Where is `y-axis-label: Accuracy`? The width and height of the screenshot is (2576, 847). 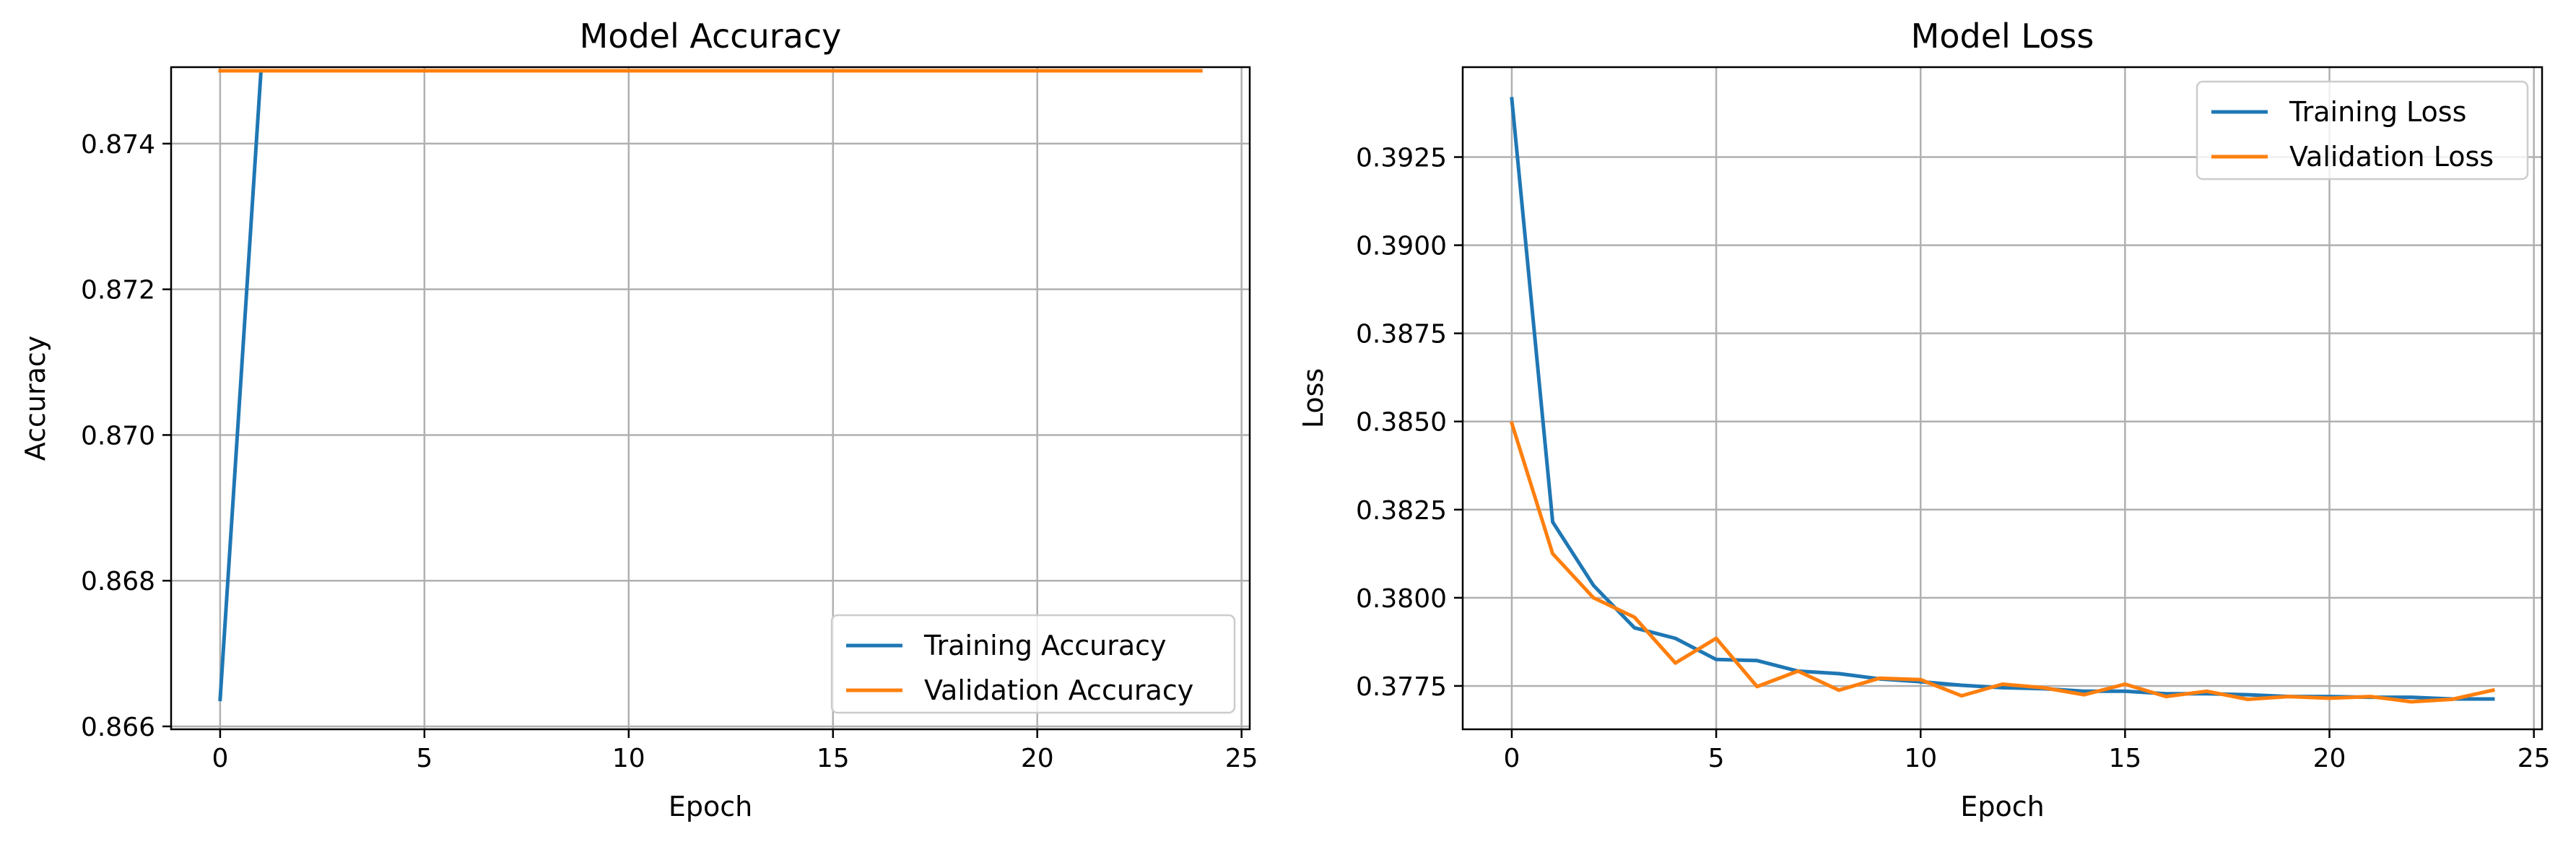 y-axis-label: Accuracy is located at coordinates (35, 398).